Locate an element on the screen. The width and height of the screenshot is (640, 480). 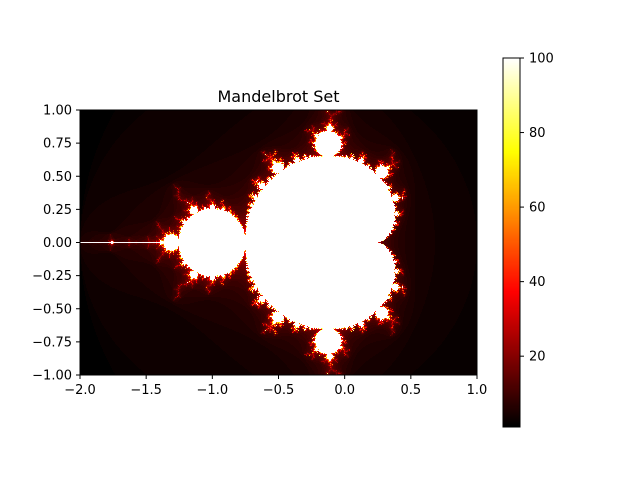
y-axis: 1.00 0.75 0.50 0.25 0.00 −0.25 −0.50 −0.75 −1.00 is located at coordinates (56, 244).